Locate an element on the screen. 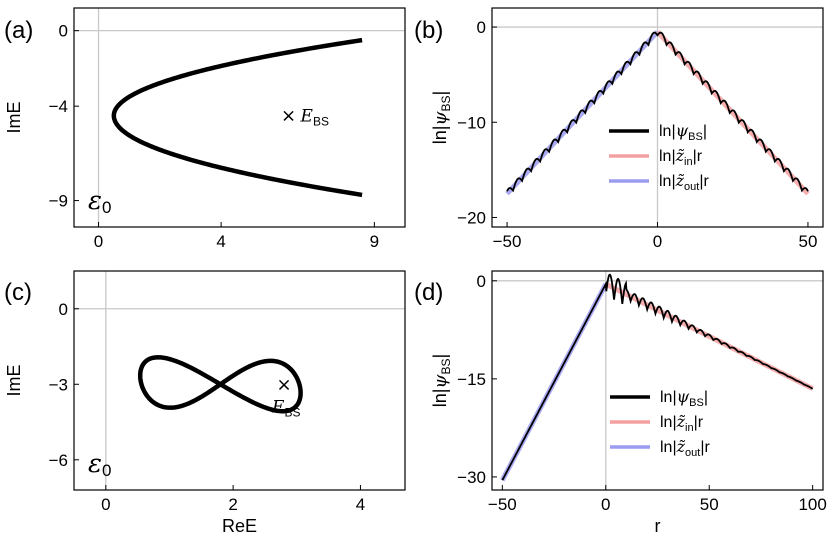  x-tick-label: 2 is located at coordinates (232, 504).